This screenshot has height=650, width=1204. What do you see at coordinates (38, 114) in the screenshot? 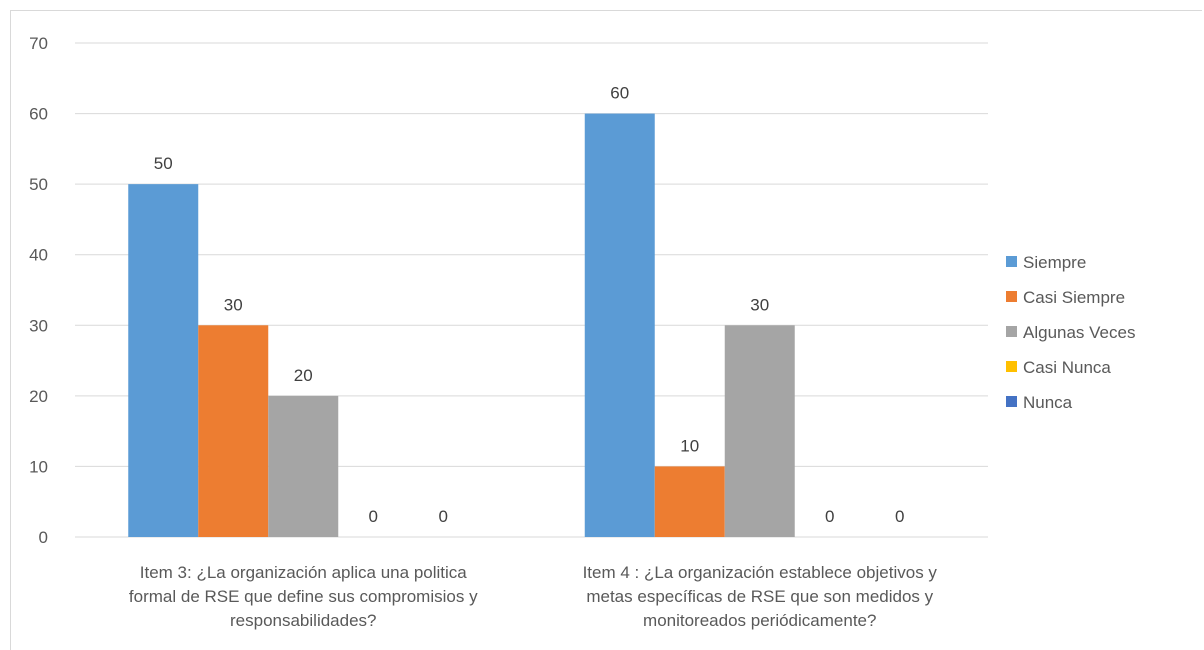
I see `y-tick-label: 60` at bounding box center [38, 114].